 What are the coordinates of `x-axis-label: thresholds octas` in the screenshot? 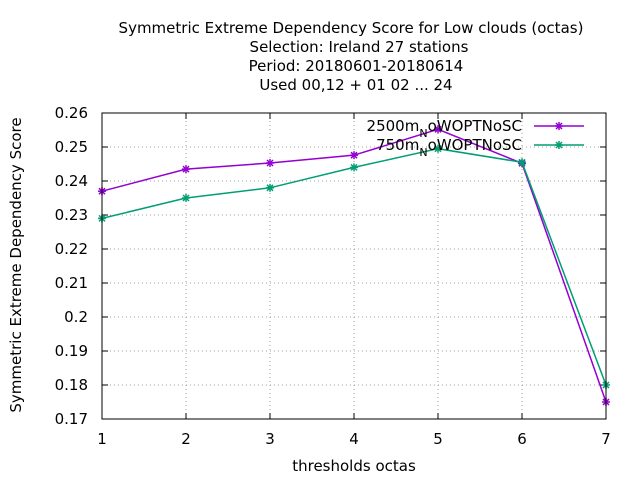 It's located at (354, 466).